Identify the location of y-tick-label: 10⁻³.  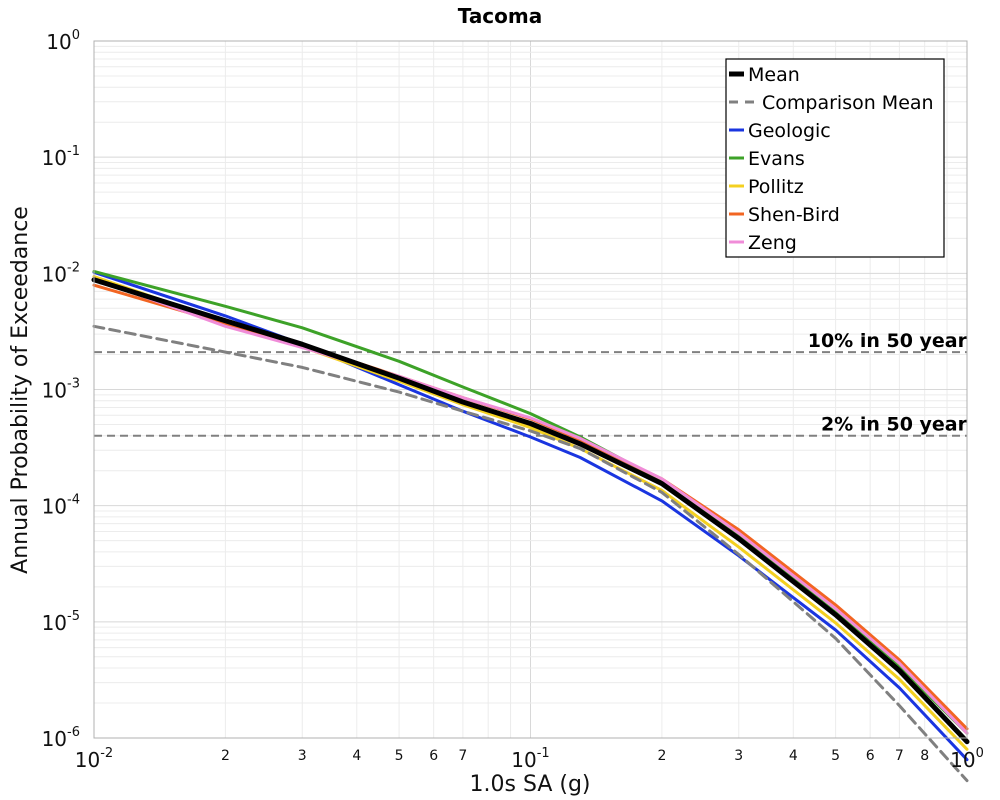
(61, 390).